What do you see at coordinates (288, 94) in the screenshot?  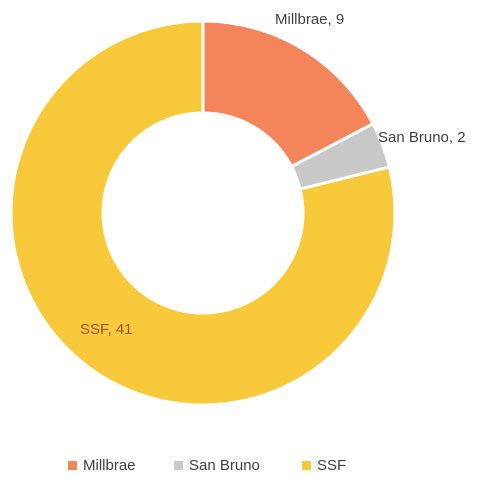 I see `donut-slice` at bounding box center [288, 94].